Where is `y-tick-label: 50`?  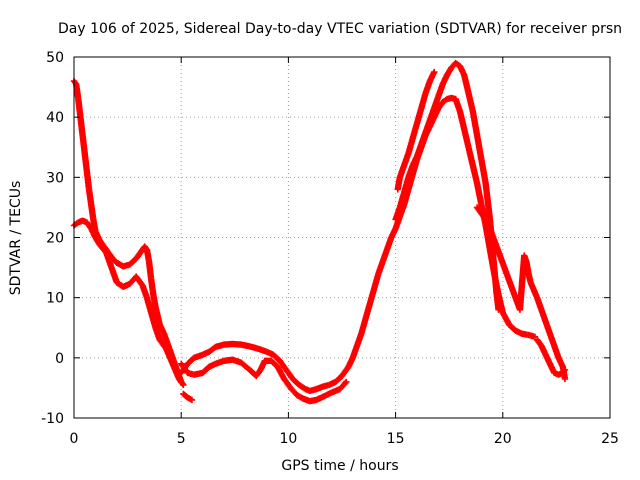
y-tick-label: 50 is located at coordinates (55, 58).